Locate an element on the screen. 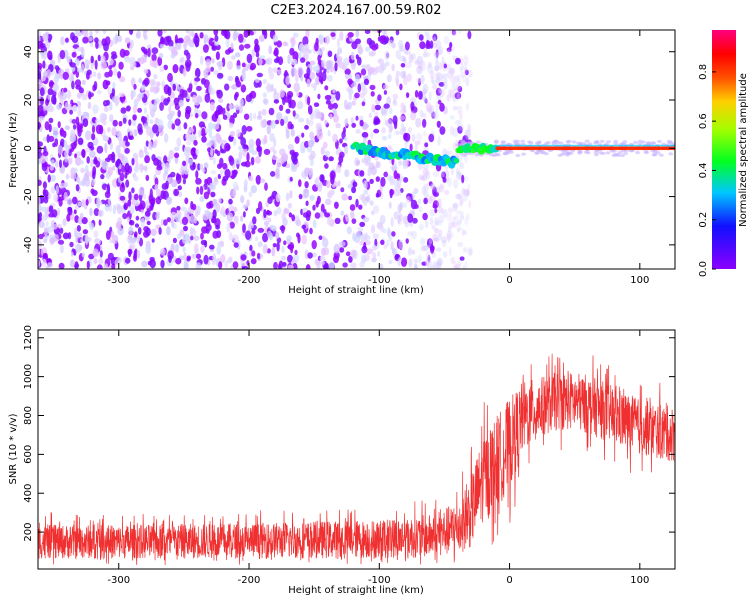 Image resolution: width=750 pixels, height=600 pixels. colorbar-gradient is located at coordinates (724, 149).